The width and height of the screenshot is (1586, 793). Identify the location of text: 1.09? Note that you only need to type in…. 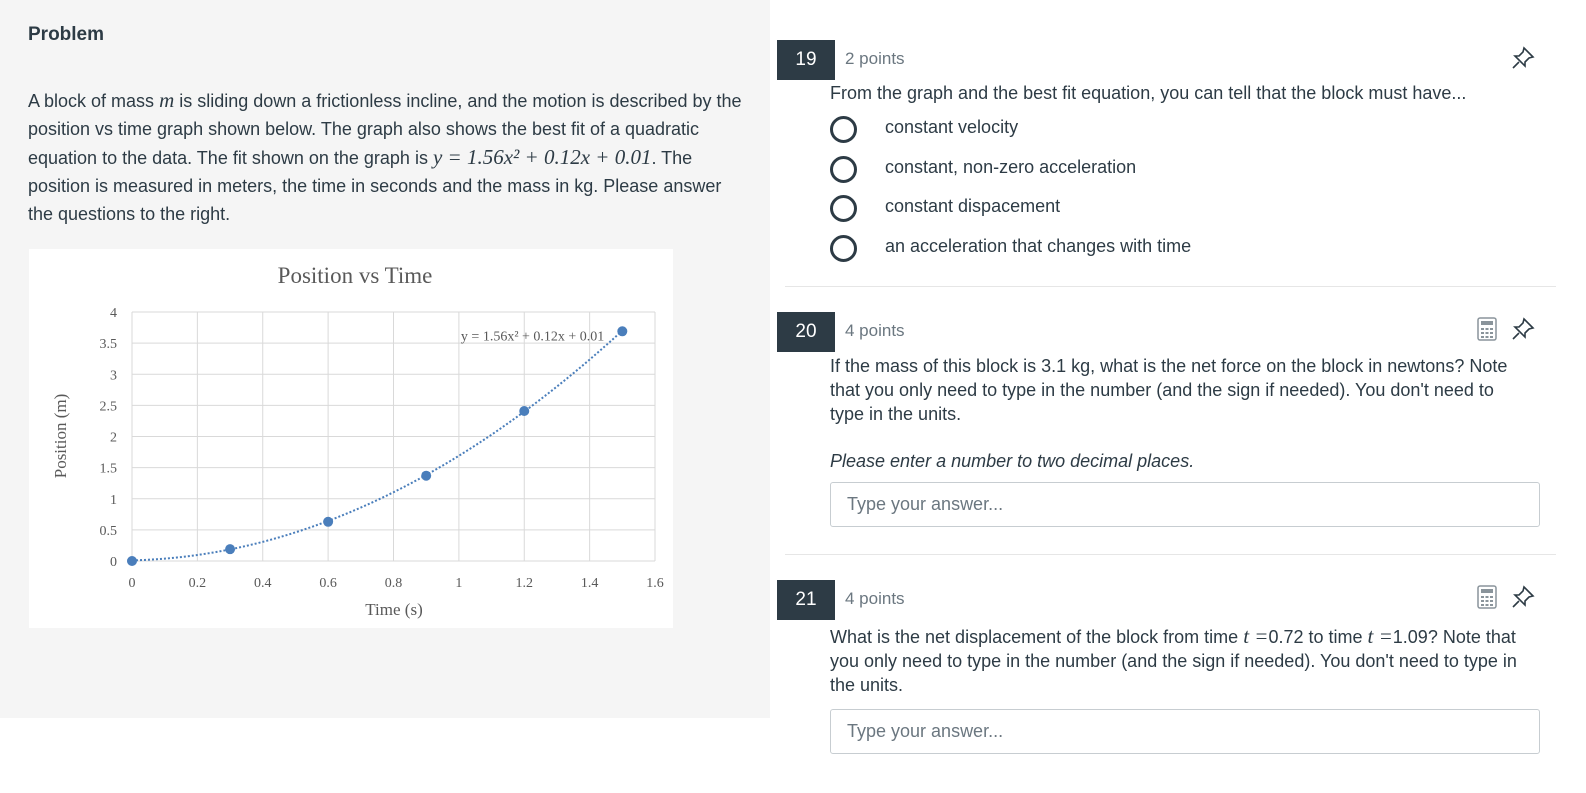
(1173, 661).